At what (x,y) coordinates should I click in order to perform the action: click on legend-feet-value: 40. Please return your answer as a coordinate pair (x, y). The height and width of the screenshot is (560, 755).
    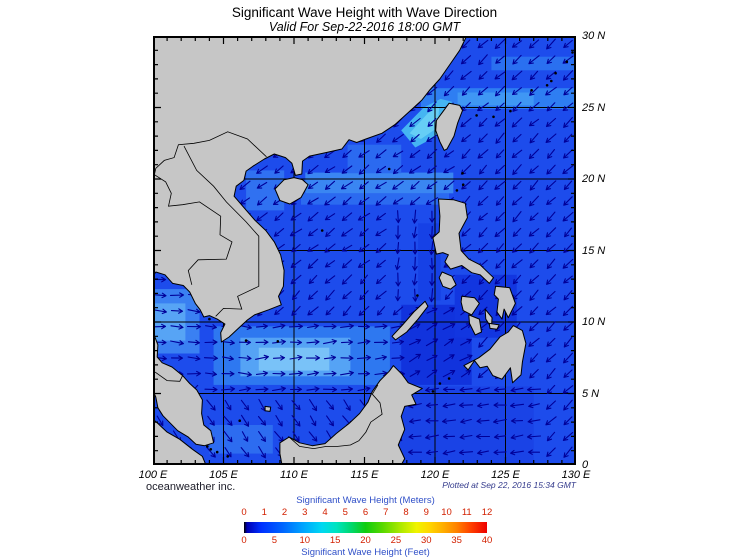
    Looking at the image, I should click on (487, 540).